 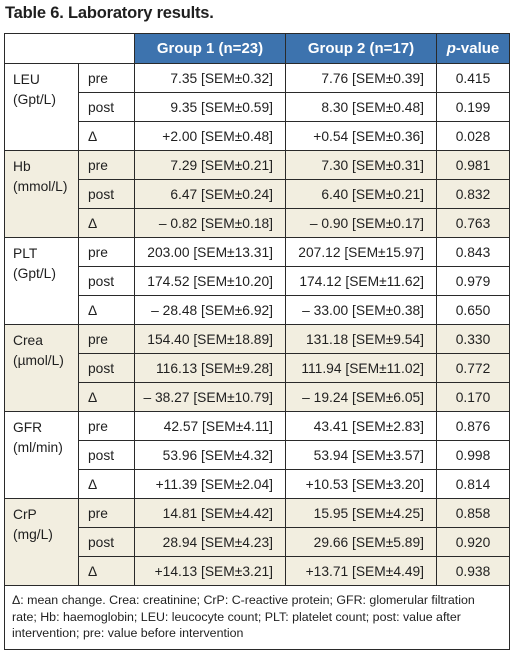 What do you see at coordinates (22, 166) in the screenshot?
I see `parameter-name: Hb` at bounding box center [22, 166].